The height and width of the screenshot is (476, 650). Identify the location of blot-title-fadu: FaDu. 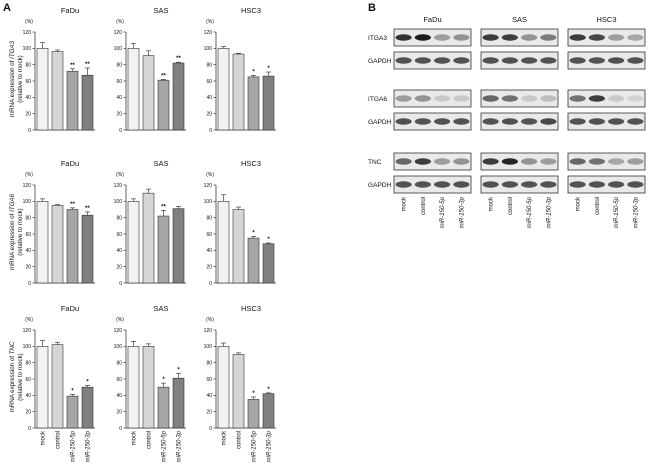
(432, 19).